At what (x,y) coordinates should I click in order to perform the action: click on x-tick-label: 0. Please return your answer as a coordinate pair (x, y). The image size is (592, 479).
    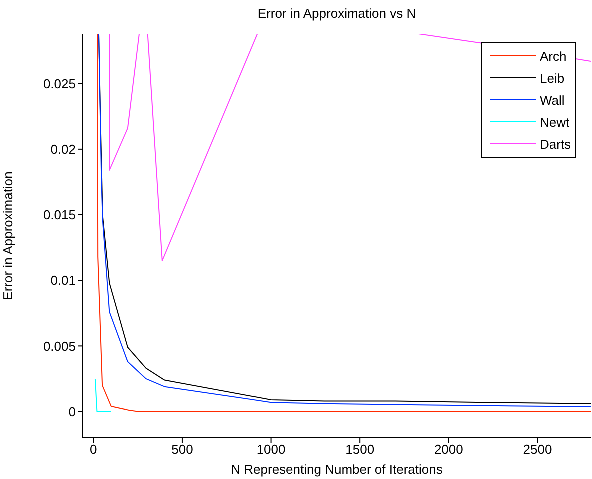
    Looking at the image, I should click on (94, 450).